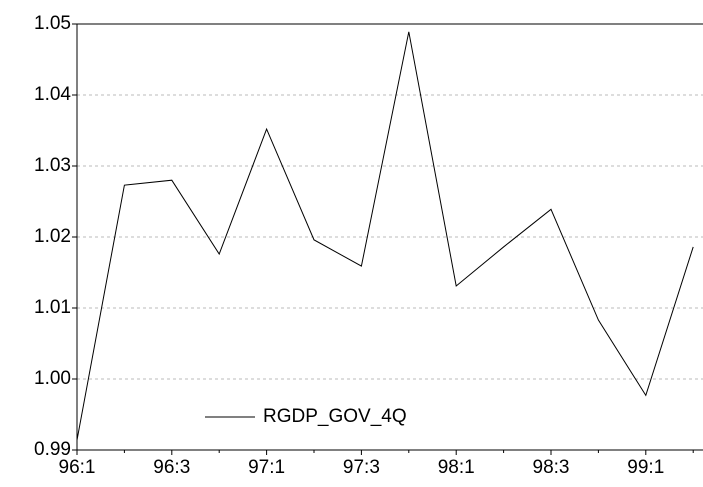 The image size is (703, 487). I want to click on y-tick-label: 1.05, so click(52, 23).